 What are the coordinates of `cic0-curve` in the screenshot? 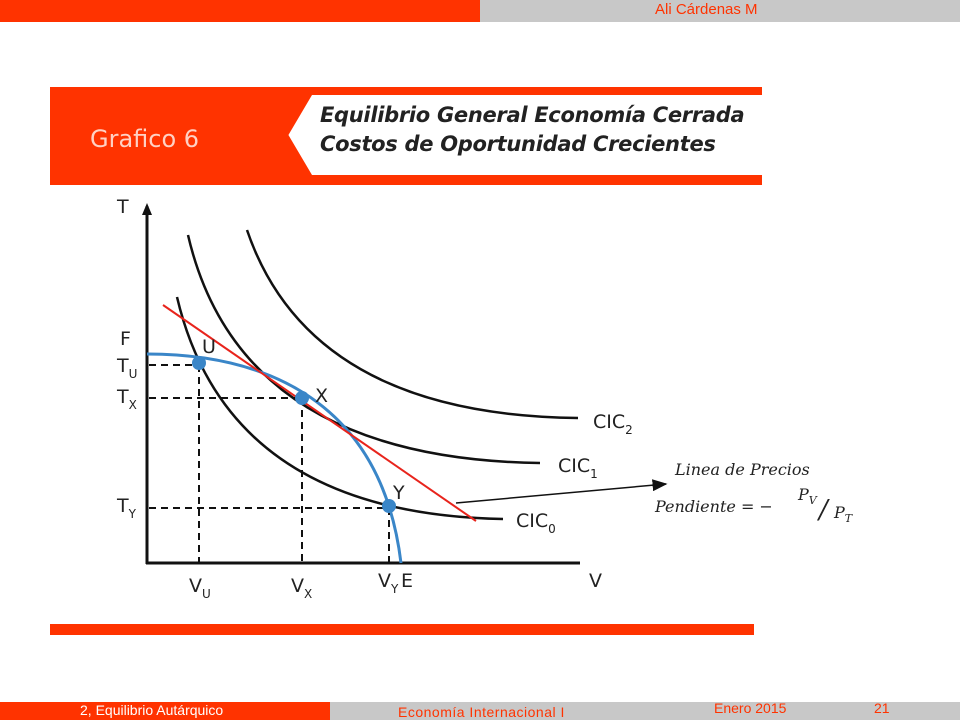 It's located at (339, 408).